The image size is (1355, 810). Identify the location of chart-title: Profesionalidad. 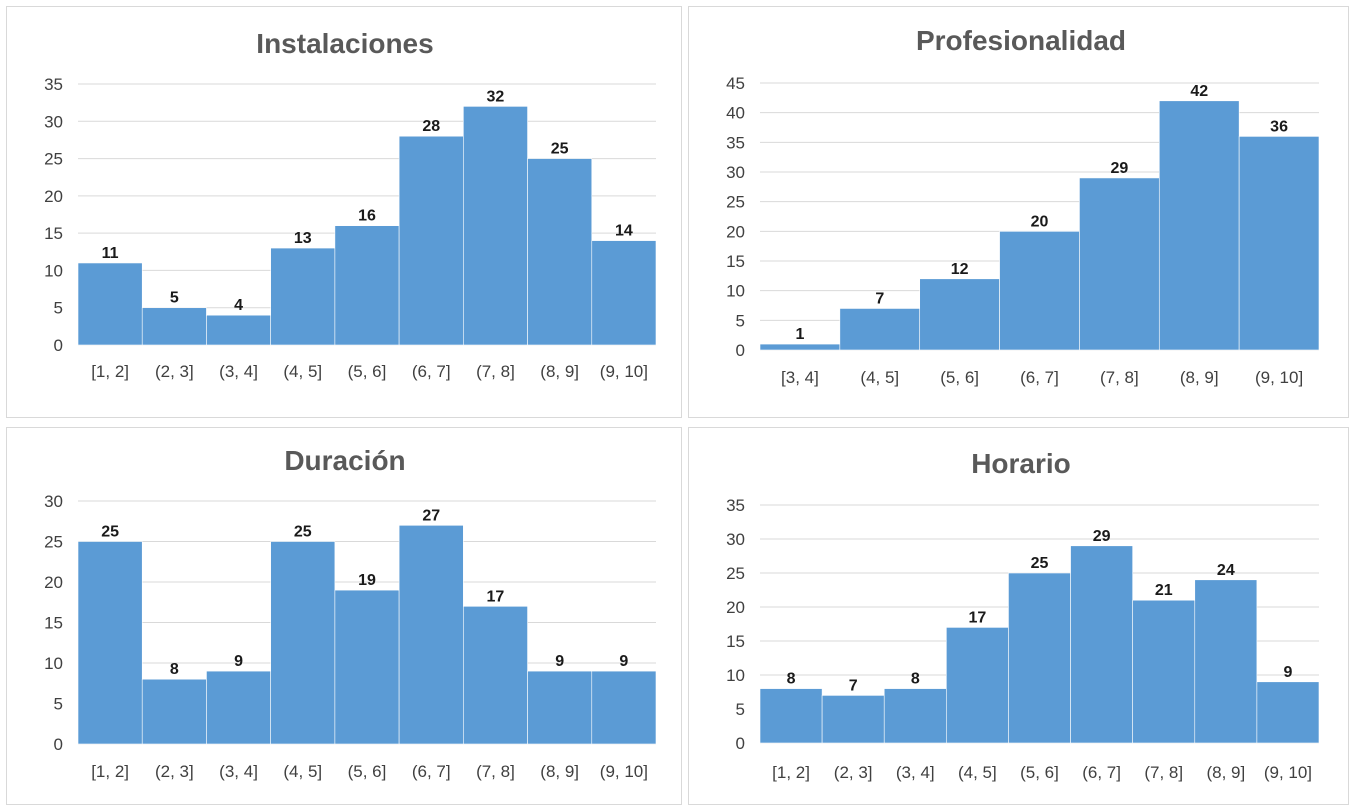
(1021, 40).